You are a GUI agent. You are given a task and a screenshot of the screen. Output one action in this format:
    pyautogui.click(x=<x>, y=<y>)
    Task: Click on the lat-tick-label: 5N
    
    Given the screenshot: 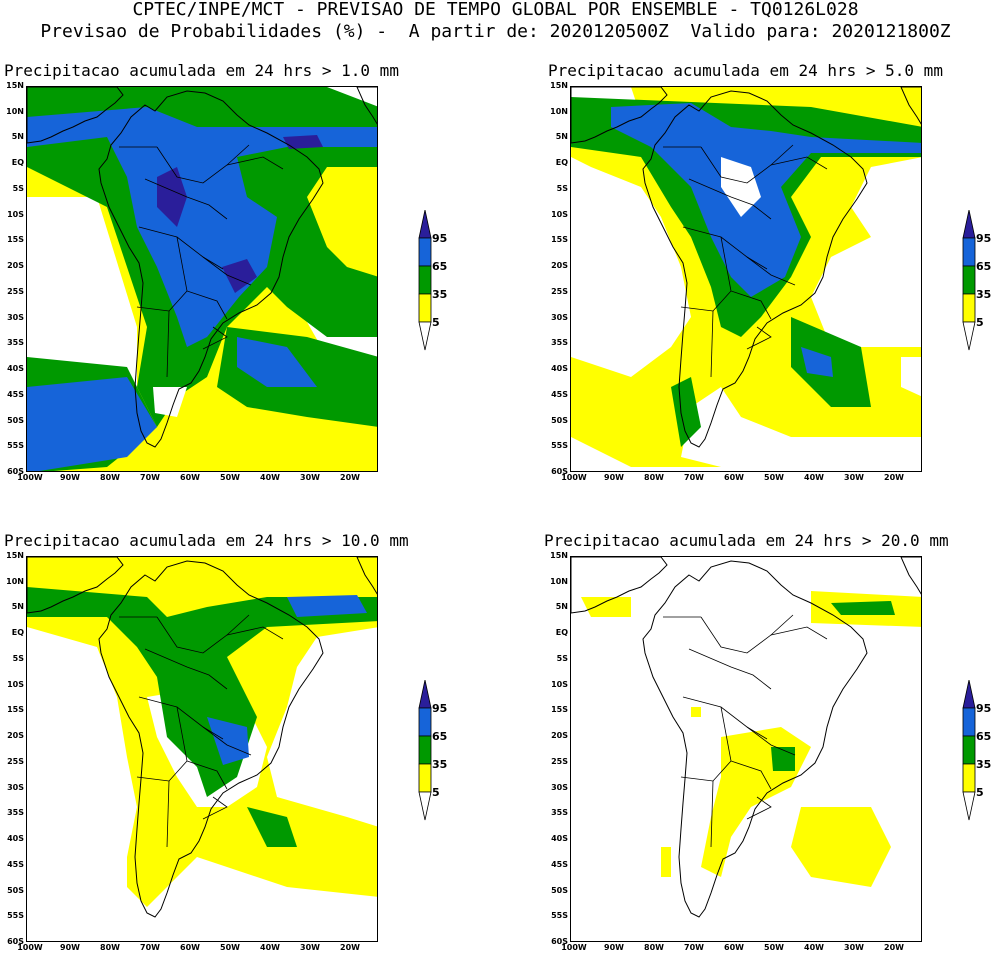 What is the action you would take?
    pyautogui.click(x=17, y=137)
    